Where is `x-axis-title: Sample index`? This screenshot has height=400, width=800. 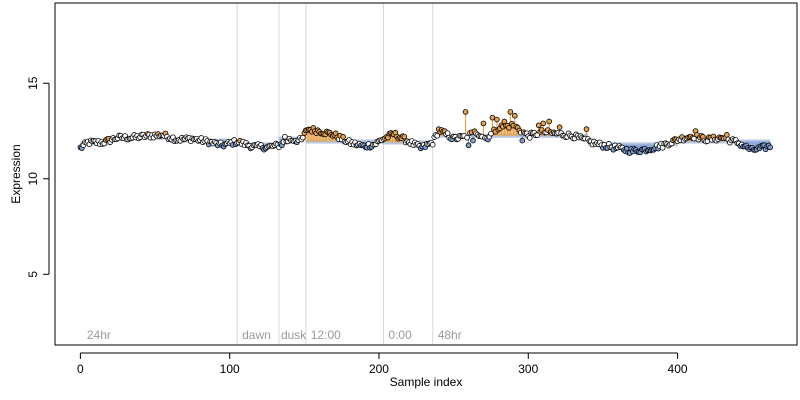
x-axis-title: Sample index is located at coordinates (426, 382).